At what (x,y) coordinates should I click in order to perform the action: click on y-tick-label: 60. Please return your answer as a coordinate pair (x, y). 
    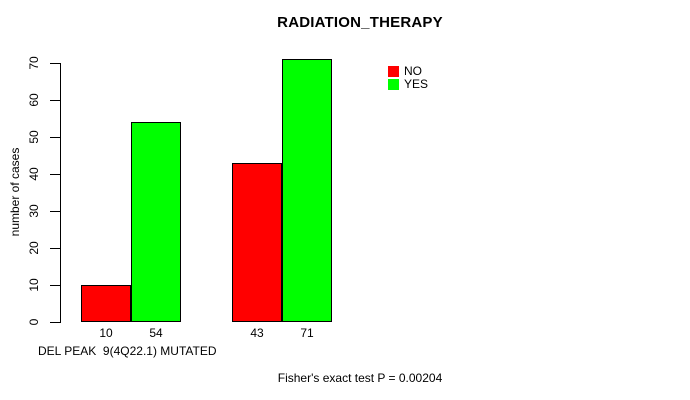
    Looking at the image, I should click on (34, 100).